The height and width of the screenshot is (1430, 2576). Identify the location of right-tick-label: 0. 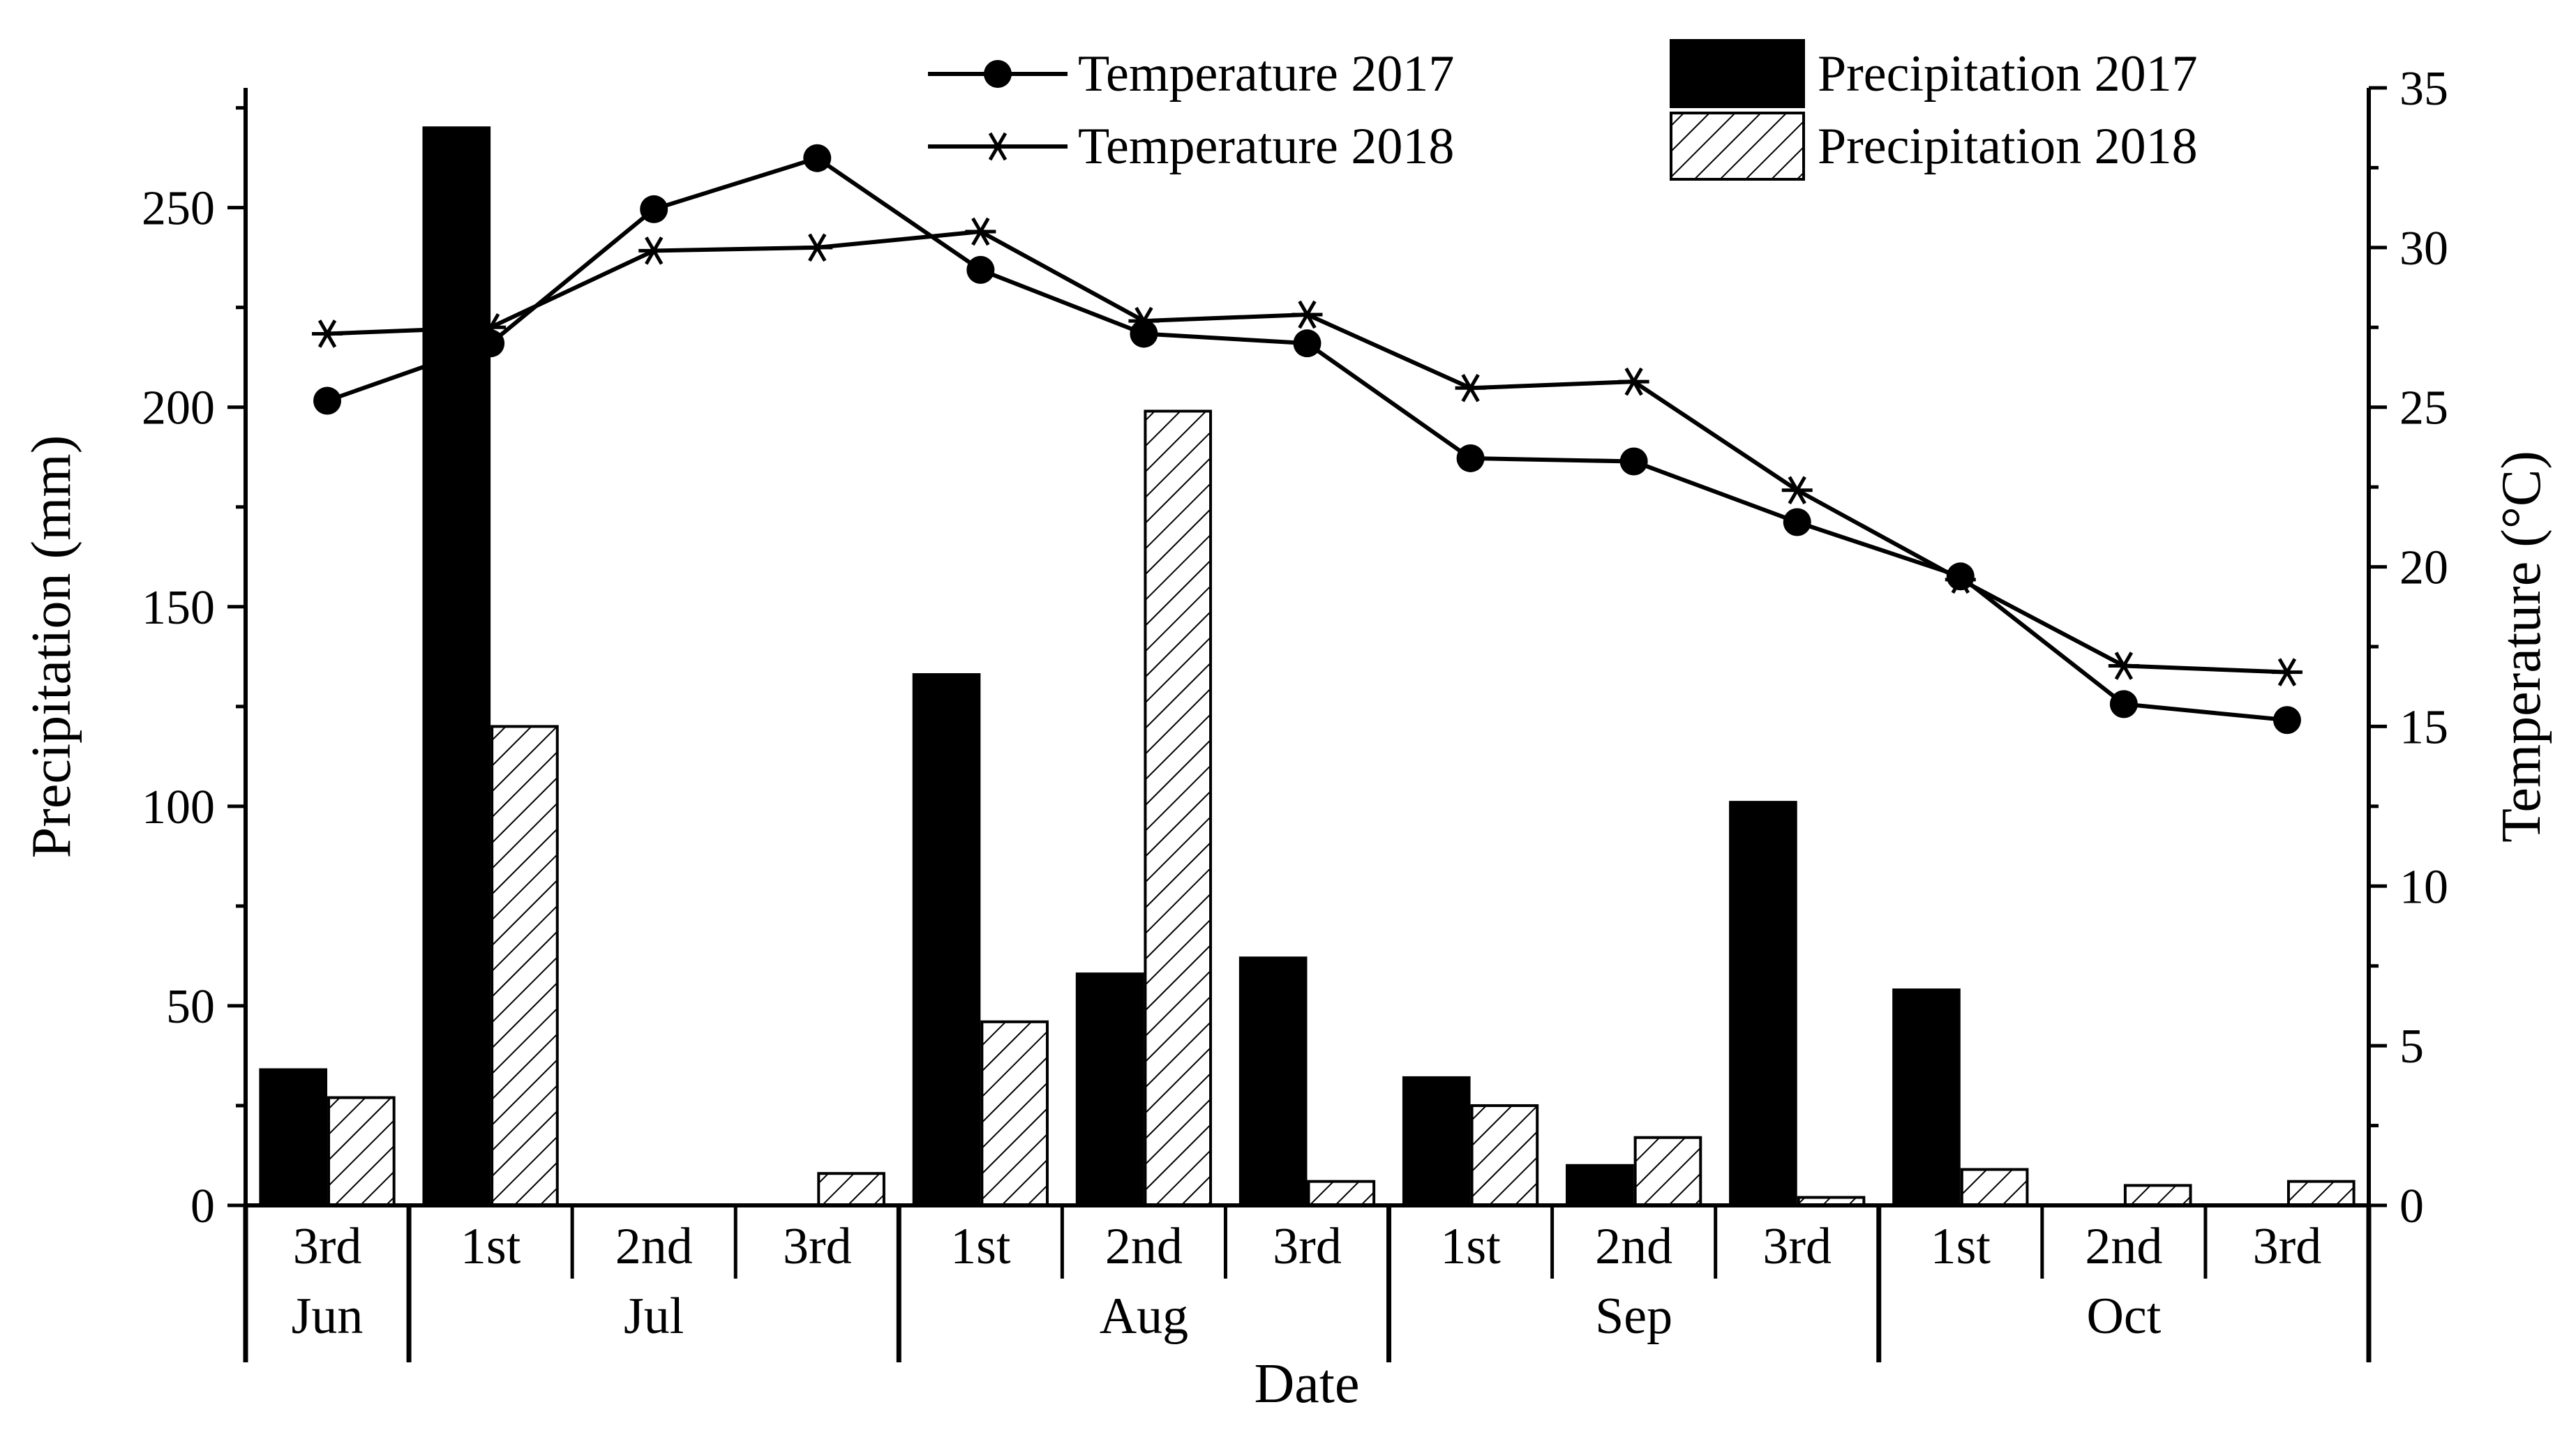
(2411, 1206).